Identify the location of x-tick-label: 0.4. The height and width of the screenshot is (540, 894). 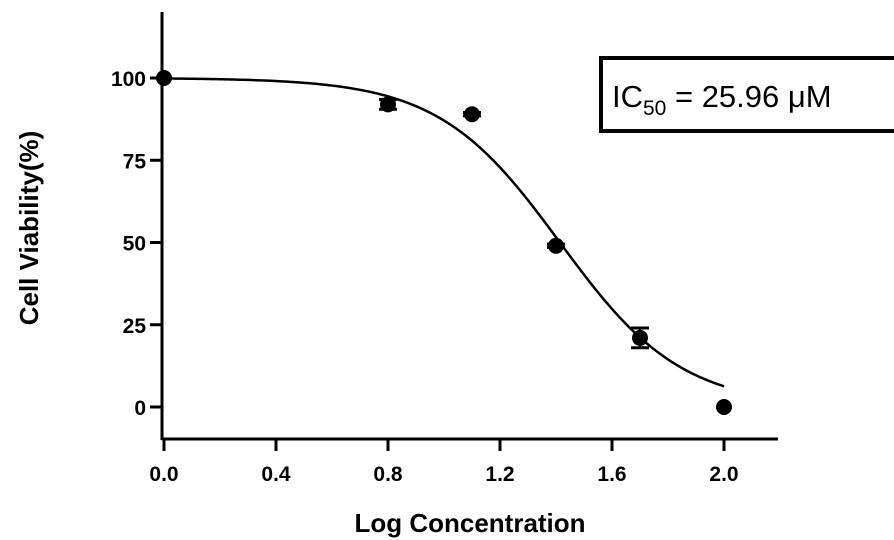
(276, 474).